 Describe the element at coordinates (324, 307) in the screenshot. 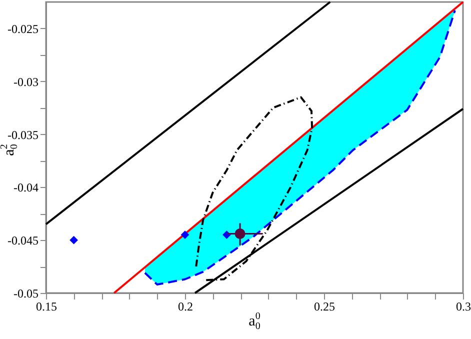

I see `x-tick-label: 0.25` at that location.